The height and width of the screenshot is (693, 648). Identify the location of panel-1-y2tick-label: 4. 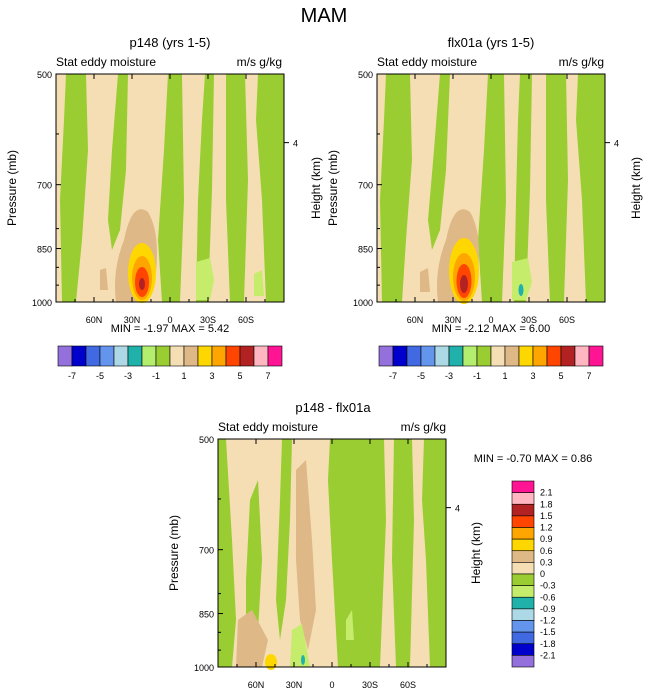
(295, 144).